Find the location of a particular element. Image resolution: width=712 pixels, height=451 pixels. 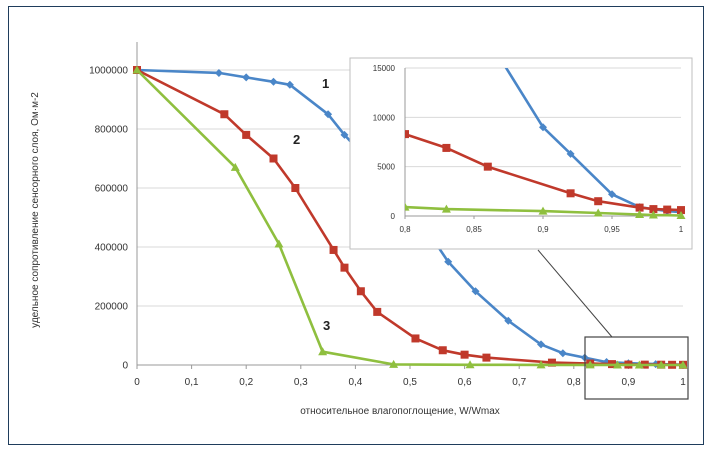

main-x-tick-label: 0,3 is located at coordinates (301, 382).